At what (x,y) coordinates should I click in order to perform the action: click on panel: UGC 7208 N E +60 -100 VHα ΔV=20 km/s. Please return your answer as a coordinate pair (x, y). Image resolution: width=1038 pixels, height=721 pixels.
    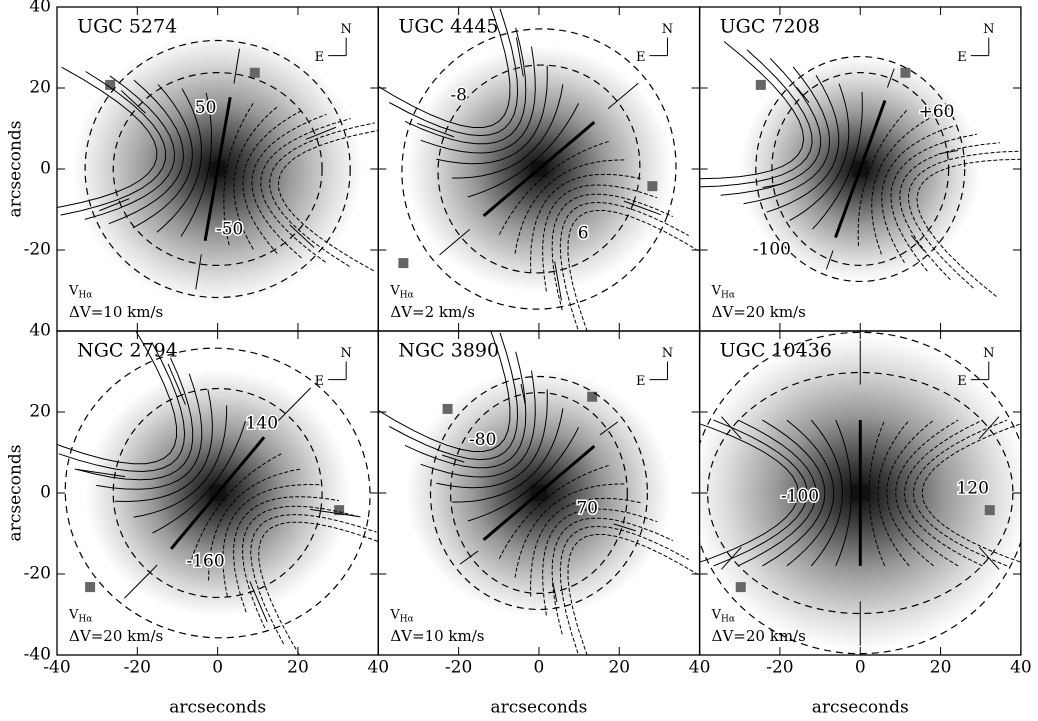
    Looking at the image, I should click on (860, 169).